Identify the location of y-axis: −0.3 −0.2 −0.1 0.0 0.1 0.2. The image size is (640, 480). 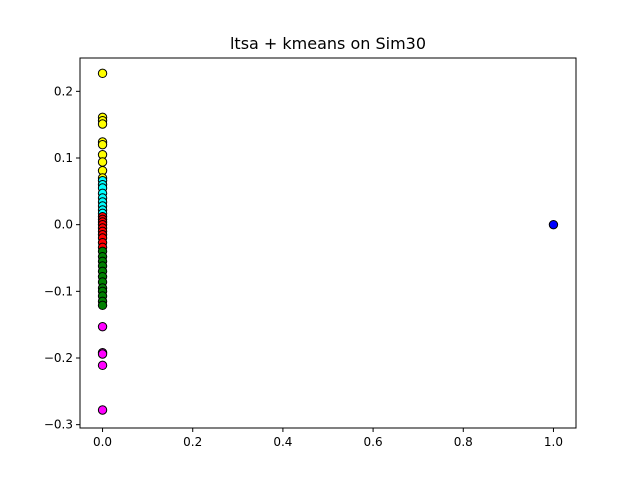
(62, 258).